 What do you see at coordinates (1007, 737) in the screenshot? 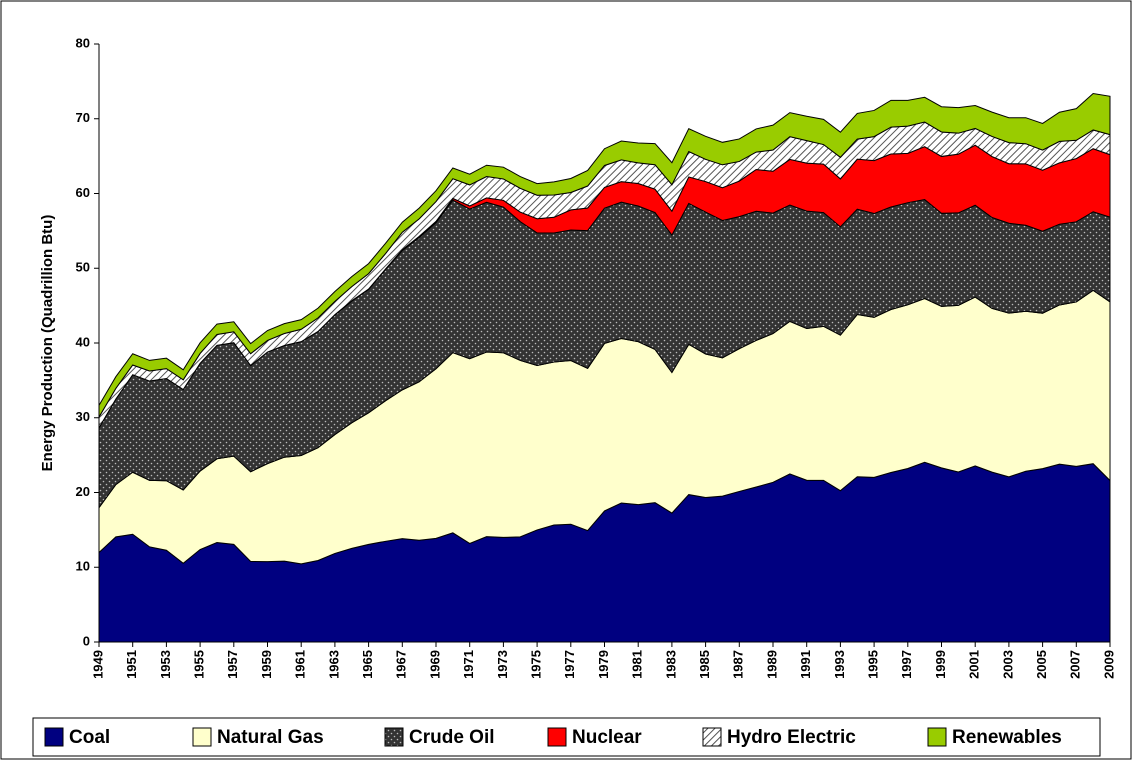
I see `legend-label: Renewables` at bounding box center [1007, 737].